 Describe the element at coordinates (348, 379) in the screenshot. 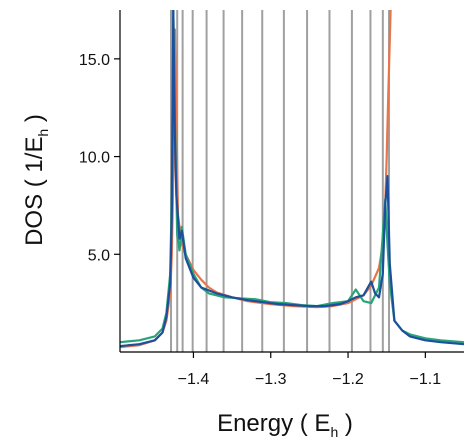

I see `x-tick-label-2: −1.2` at that location.